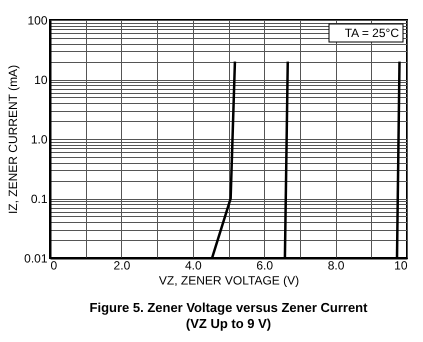 This screenshot has height=342, width=423. What do you see at coordinates (193, 265) in the screenshot?
I see `x-tick-label: 4.0` at bounding box center [193, 265].